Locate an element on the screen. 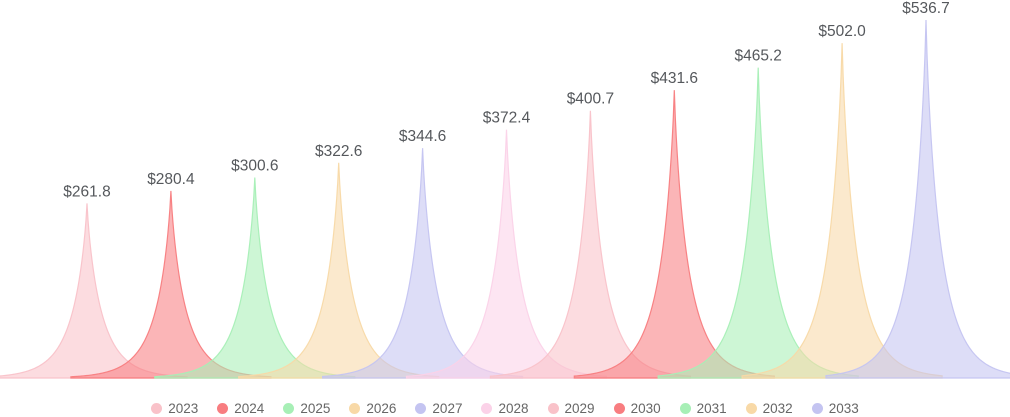 The image size is (1010, 417). value-label-2023: $261.8 is located at coordinates (86, 191).